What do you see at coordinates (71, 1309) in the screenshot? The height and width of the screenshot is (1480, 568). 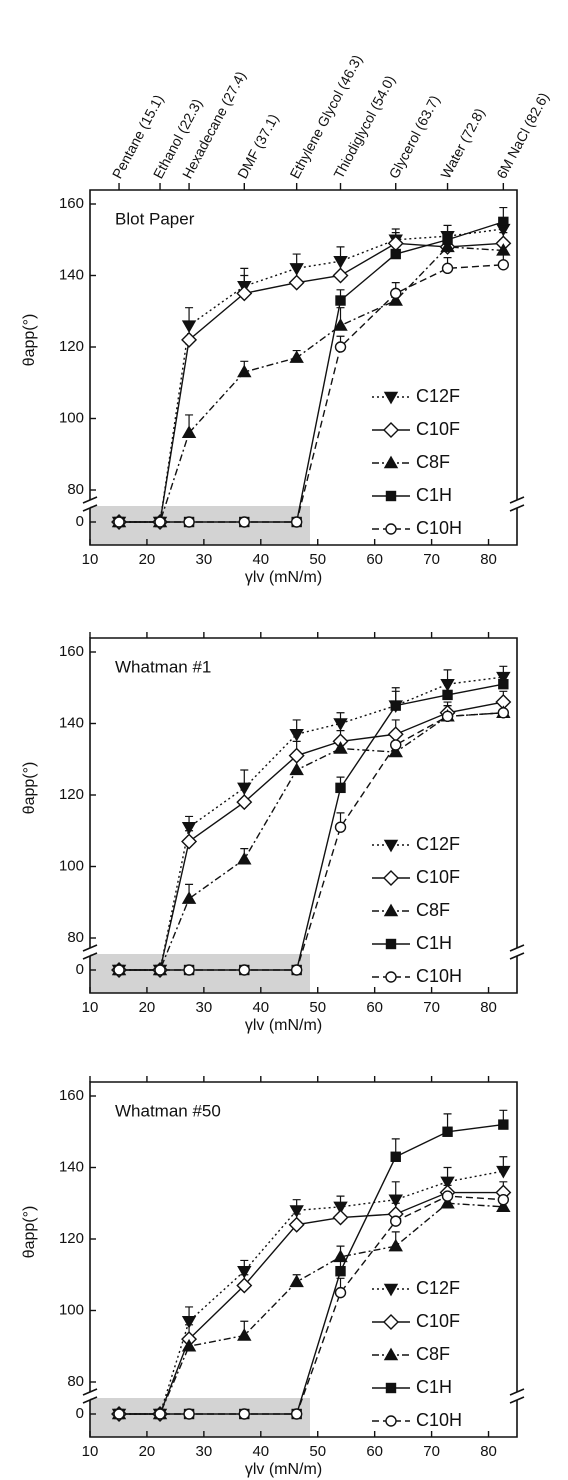 I see `y-tick-label: 100` at bounding box center [71, 1309].